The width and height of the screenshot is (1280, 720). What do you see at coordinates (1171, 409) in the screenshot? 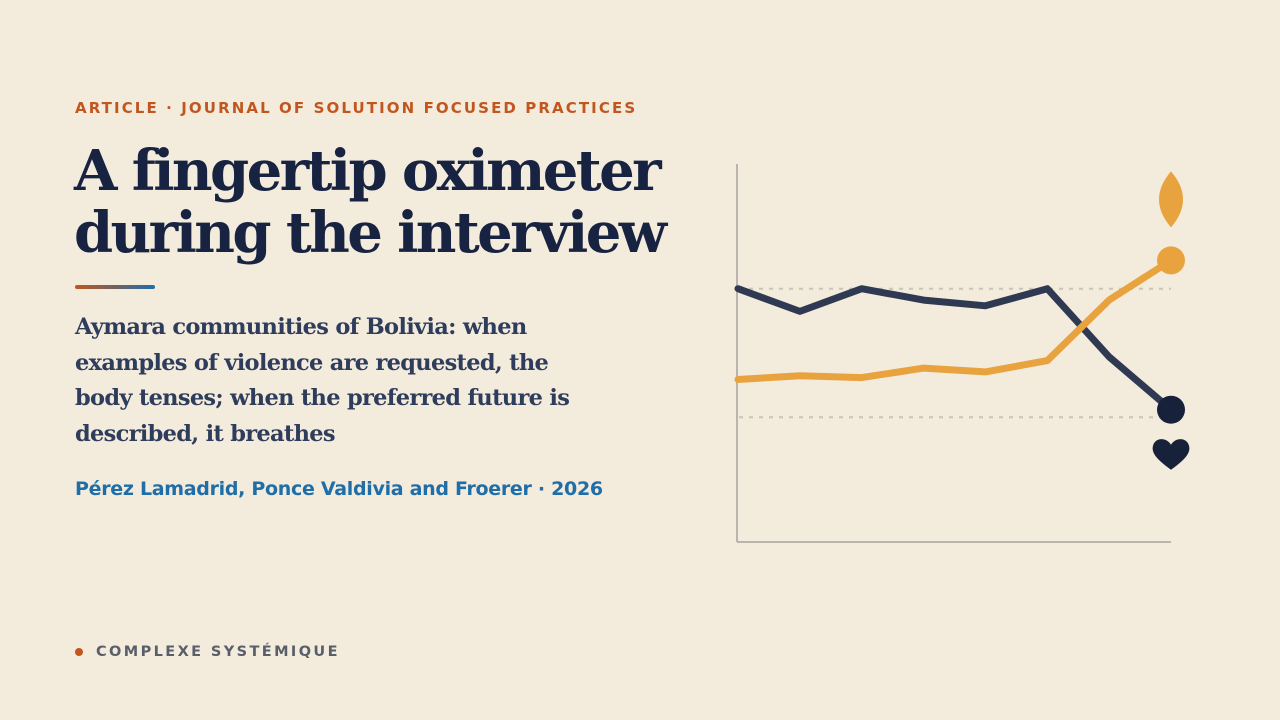
I see `series-end-marker-dark` at bounding box center [1171, 409].